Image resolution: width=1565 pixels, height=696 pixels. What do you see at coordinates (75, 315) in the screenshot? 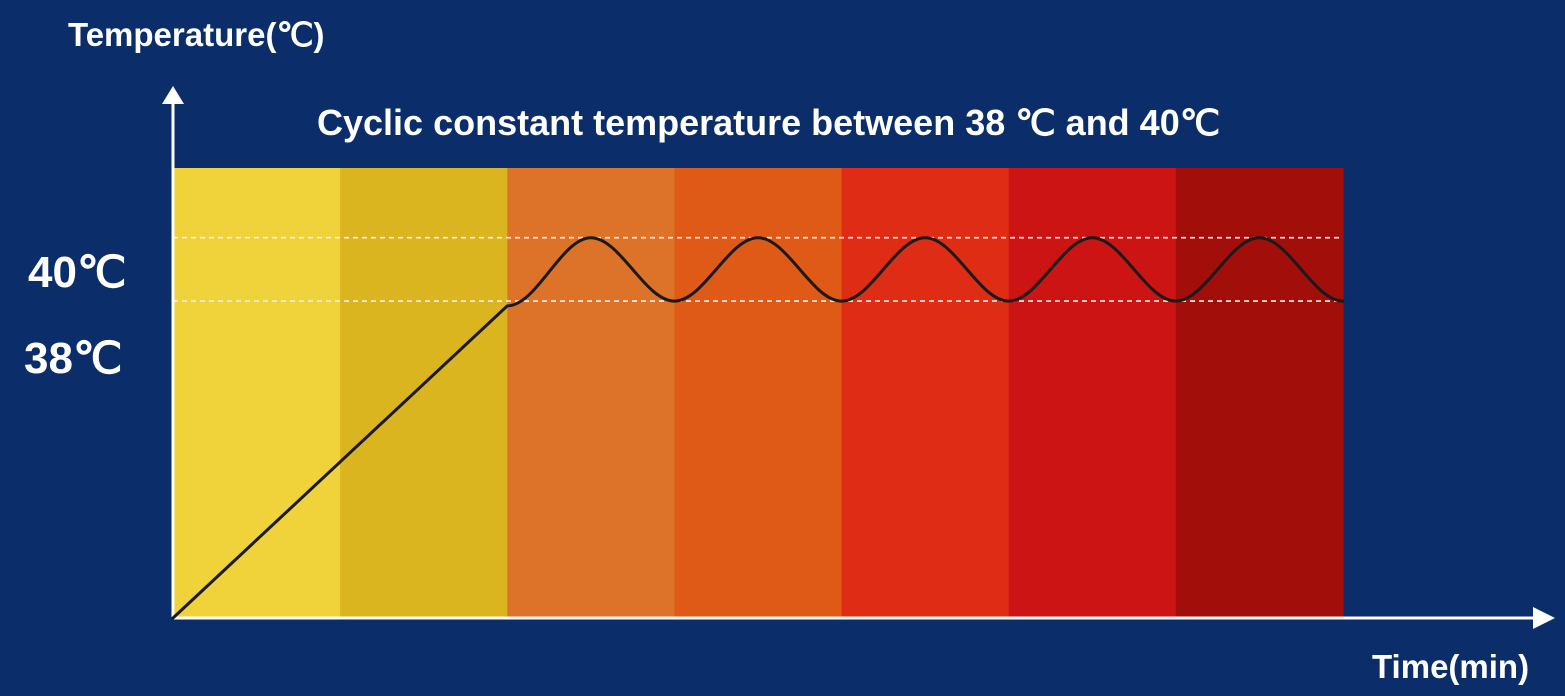
I see `tick-labels: 40℃ 38℃` at bounding box center [75, 315].